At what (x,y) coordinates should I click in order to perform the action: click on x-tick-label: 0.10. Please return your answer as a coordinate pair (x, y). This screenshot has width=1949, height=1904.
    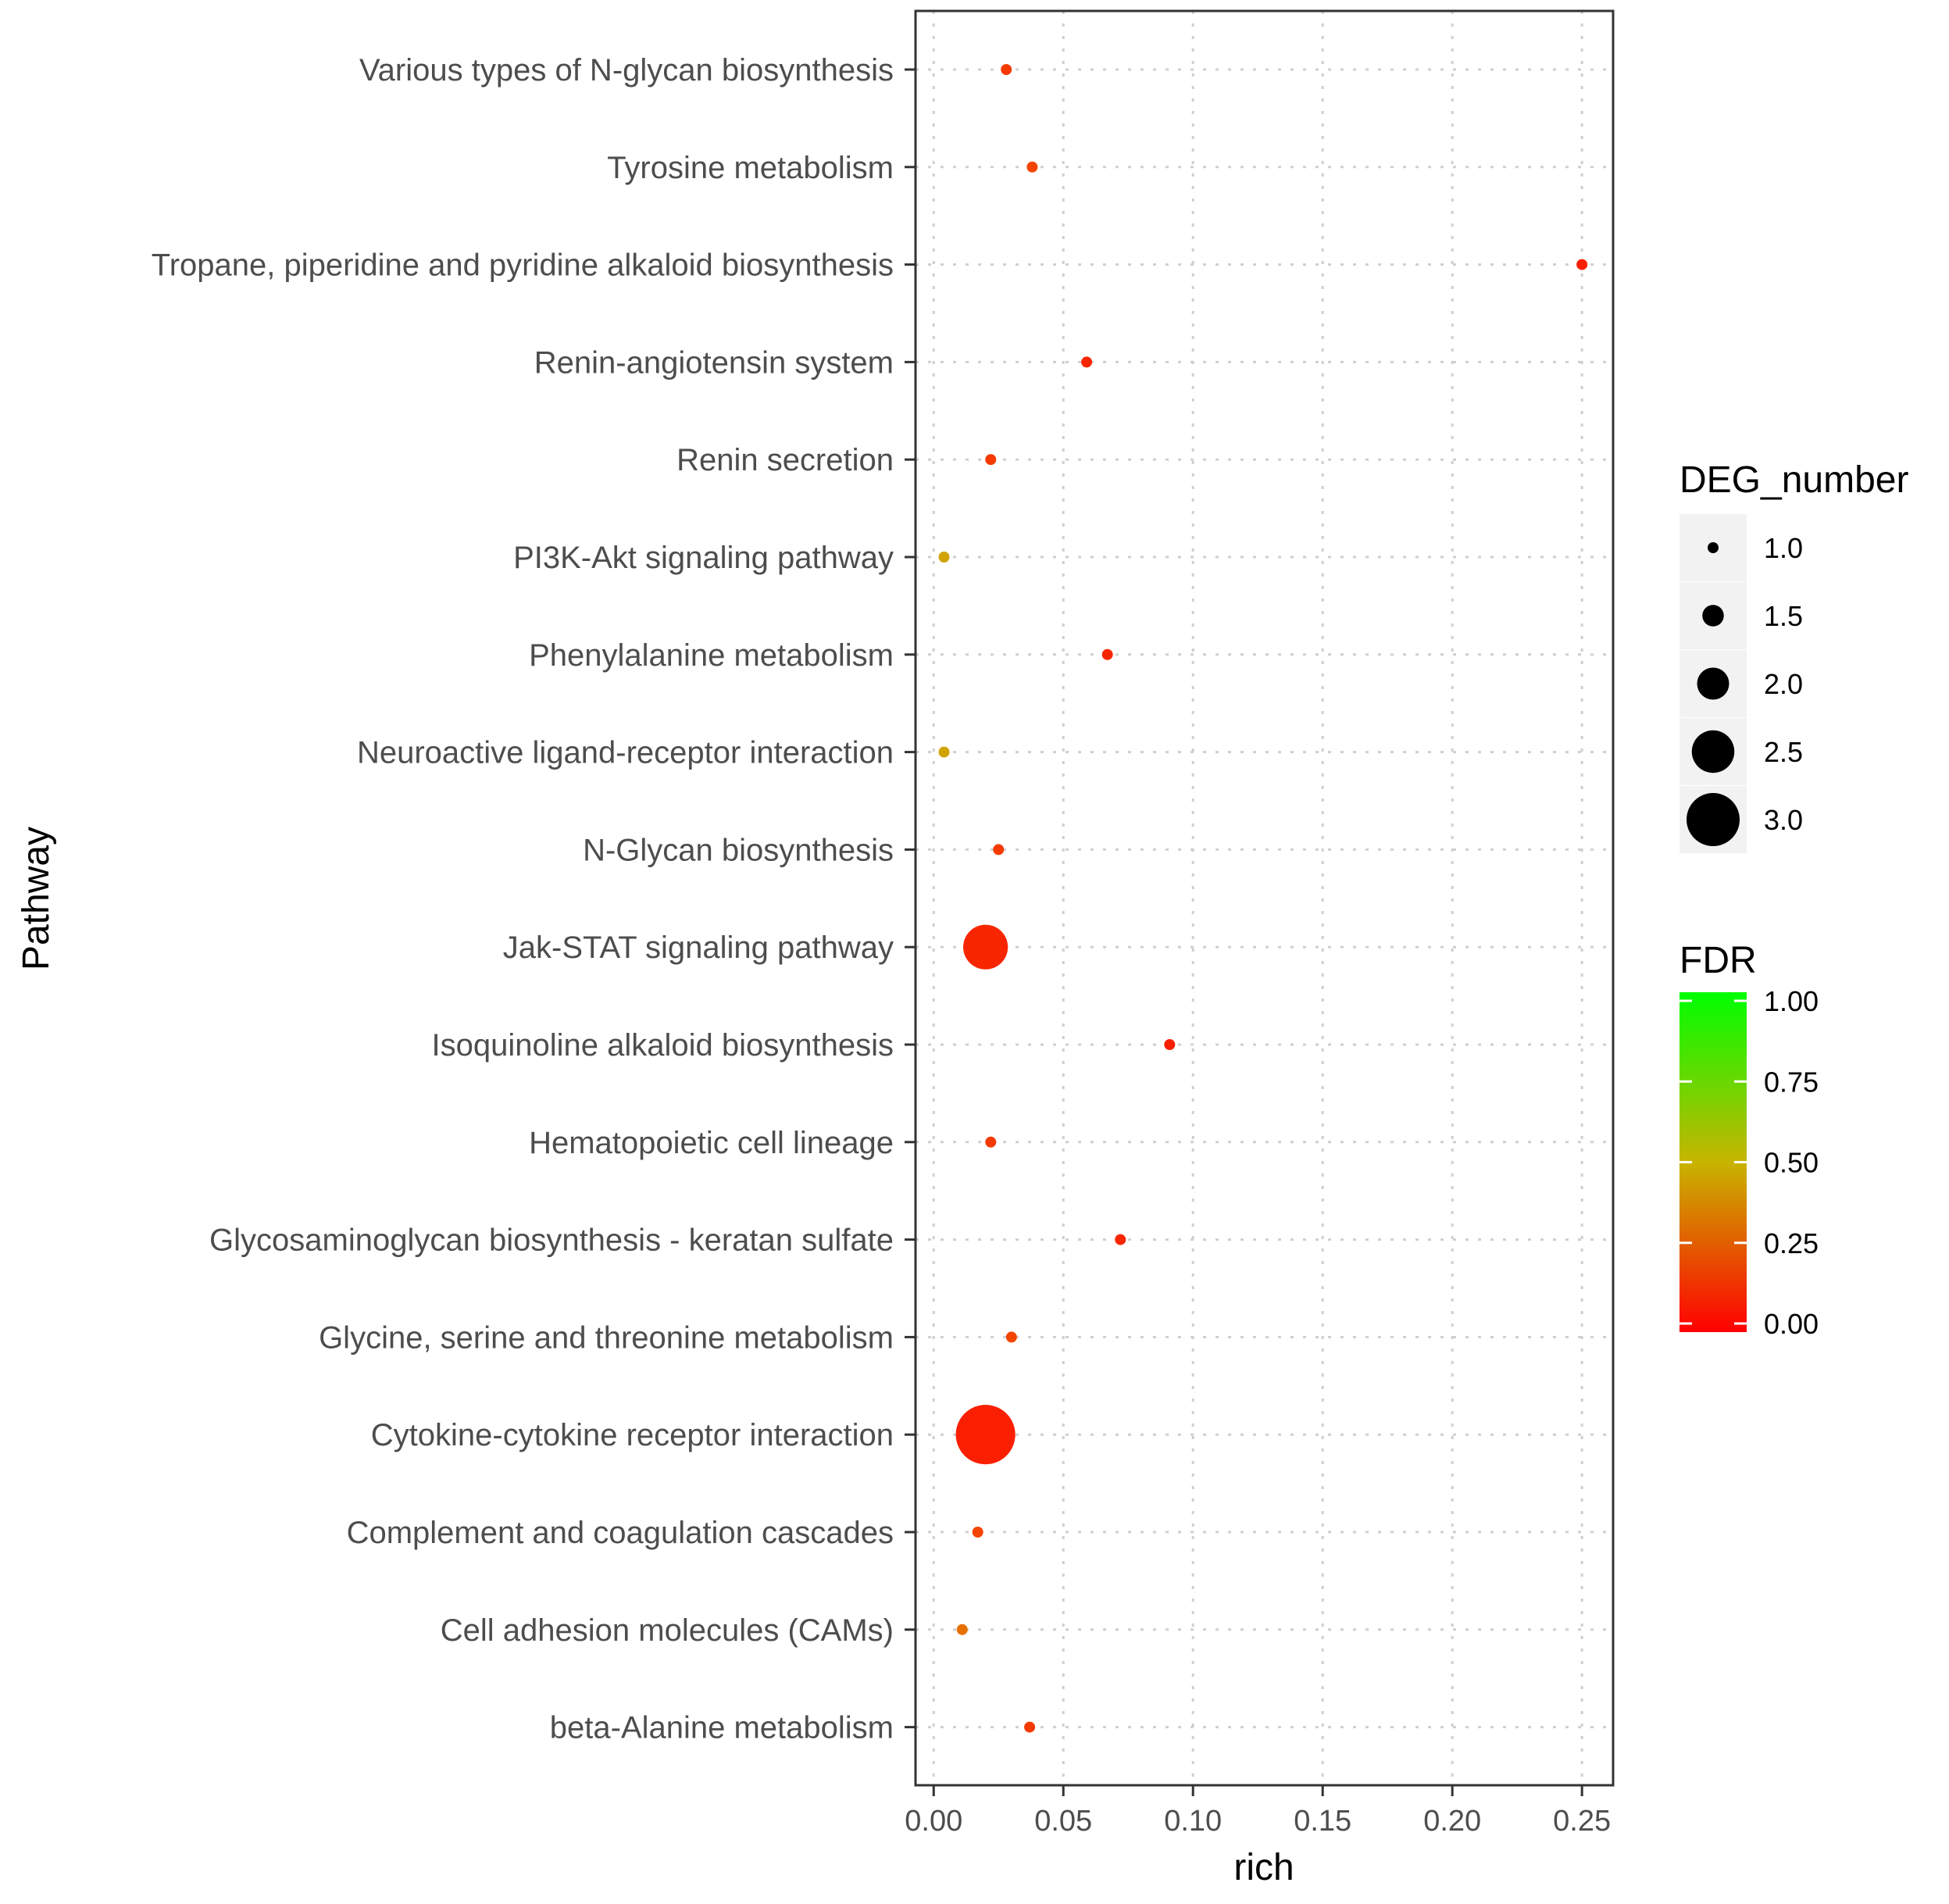
    Looking at the image, I should click on (1193, 1821).